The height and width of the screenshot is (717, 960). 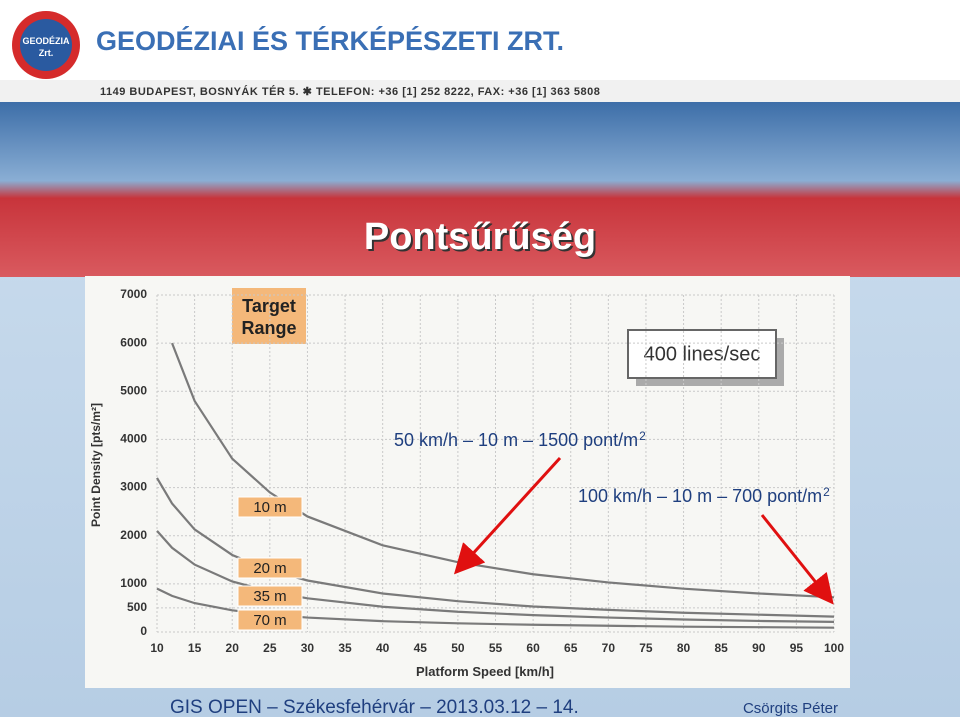 What do you see at coordinates (143, 631) in the screenshot?
I see `y-tick-label: 0` at bounding box center [143, 631].